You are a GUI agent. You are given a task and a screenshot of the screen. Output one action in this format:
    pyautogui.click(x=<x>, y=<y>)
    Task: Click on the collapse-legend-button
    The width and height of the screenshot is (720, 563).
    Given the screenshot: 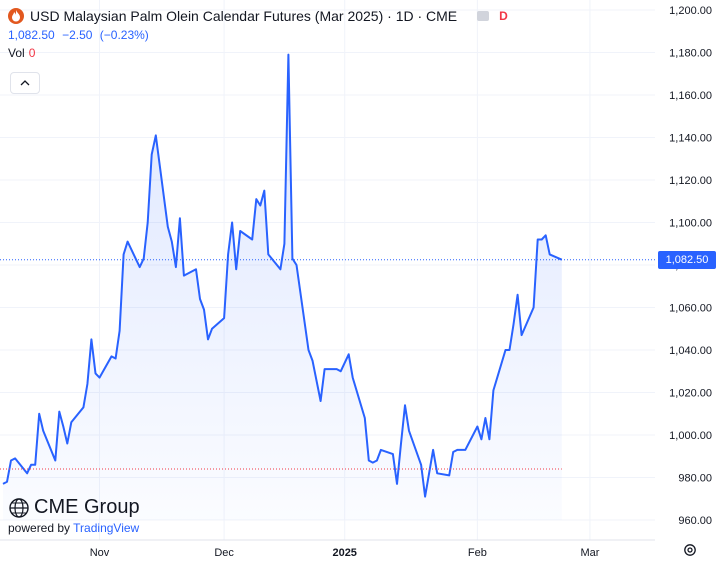 What is the action you would take?
    pyautogui.click(x=25, y=83)
    